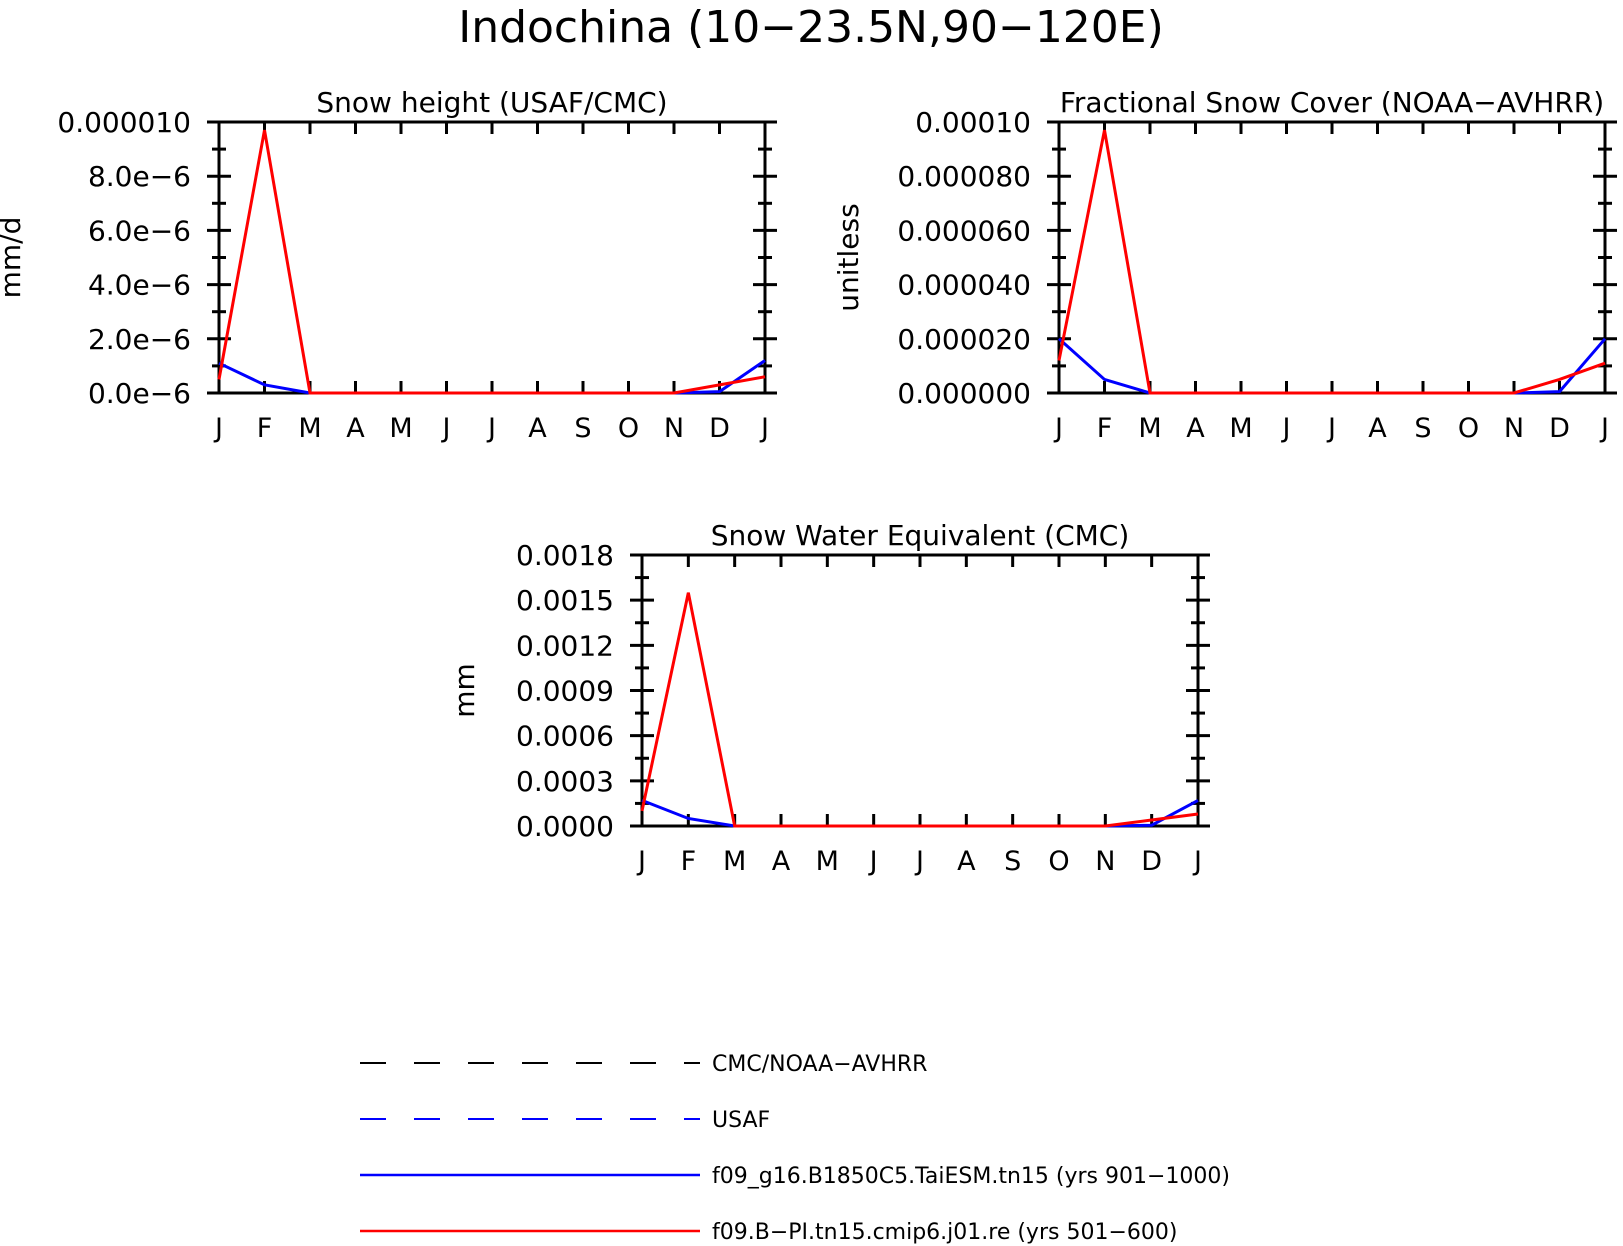 Image resolution: width=1623 pixels, height=1246 pixels. What do you see at coordinates (13, 258) in the screenshot?
I see `y-axis-label: mm/d` at bounding box center [13, 258].